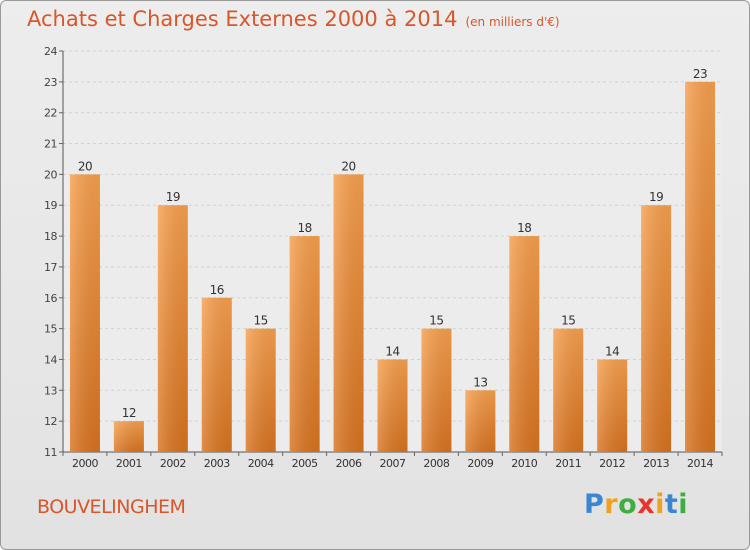 This screenshot has height=550, width=750. I want to click on x-tick-label: 2006, so click(349, 463).